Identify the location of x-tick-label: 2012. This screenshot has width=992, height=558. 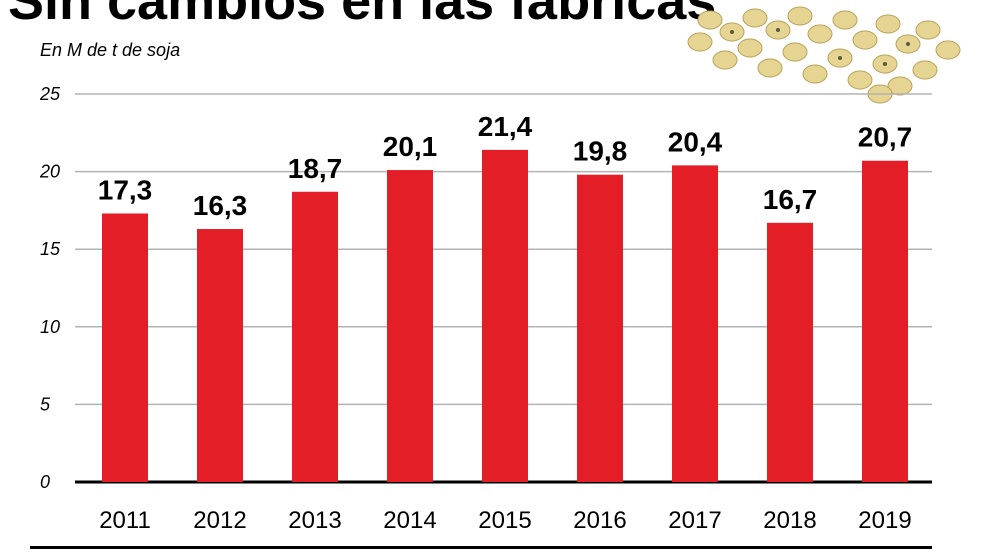
(219, 520).